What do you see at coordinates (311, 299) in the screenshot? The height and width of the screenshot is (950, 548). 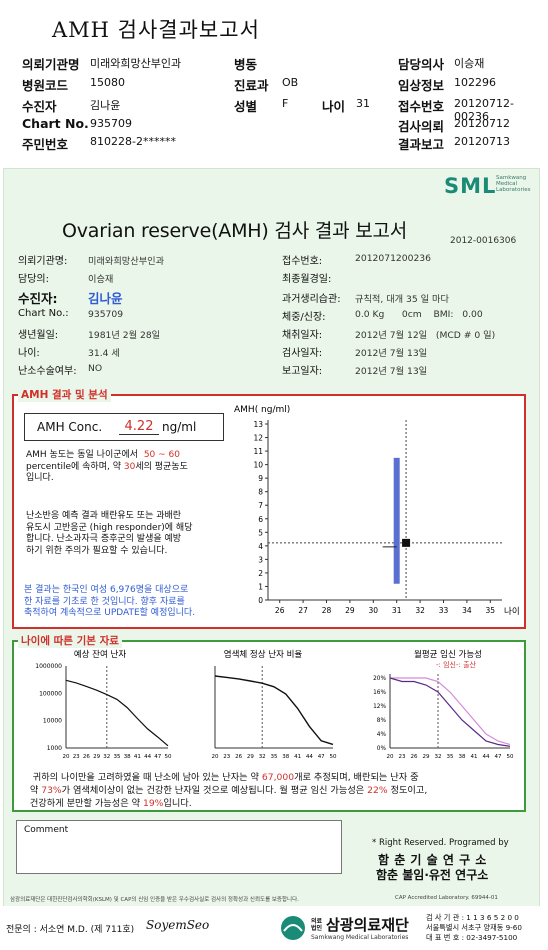 I see `info-label: 과거생리습관:` at bounding box center [311, 299].